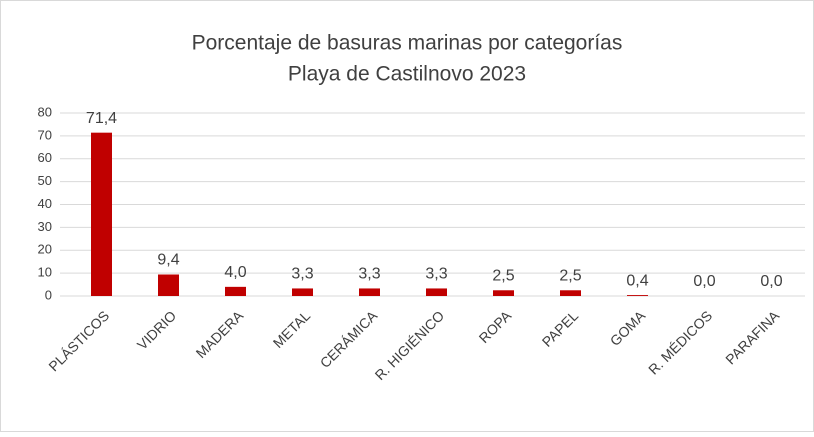  I want to click on y-tick-label: 80, so click(45, 111).